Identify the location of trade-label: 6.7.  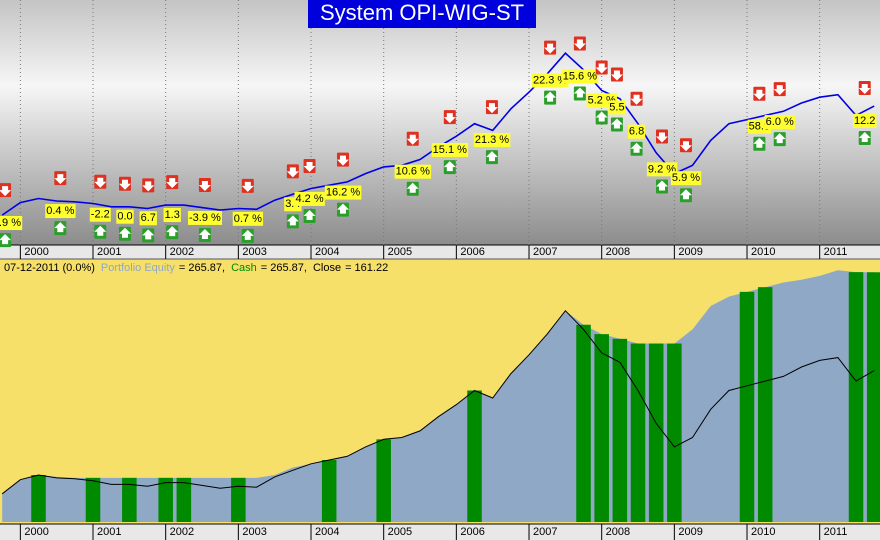
(148, 218).